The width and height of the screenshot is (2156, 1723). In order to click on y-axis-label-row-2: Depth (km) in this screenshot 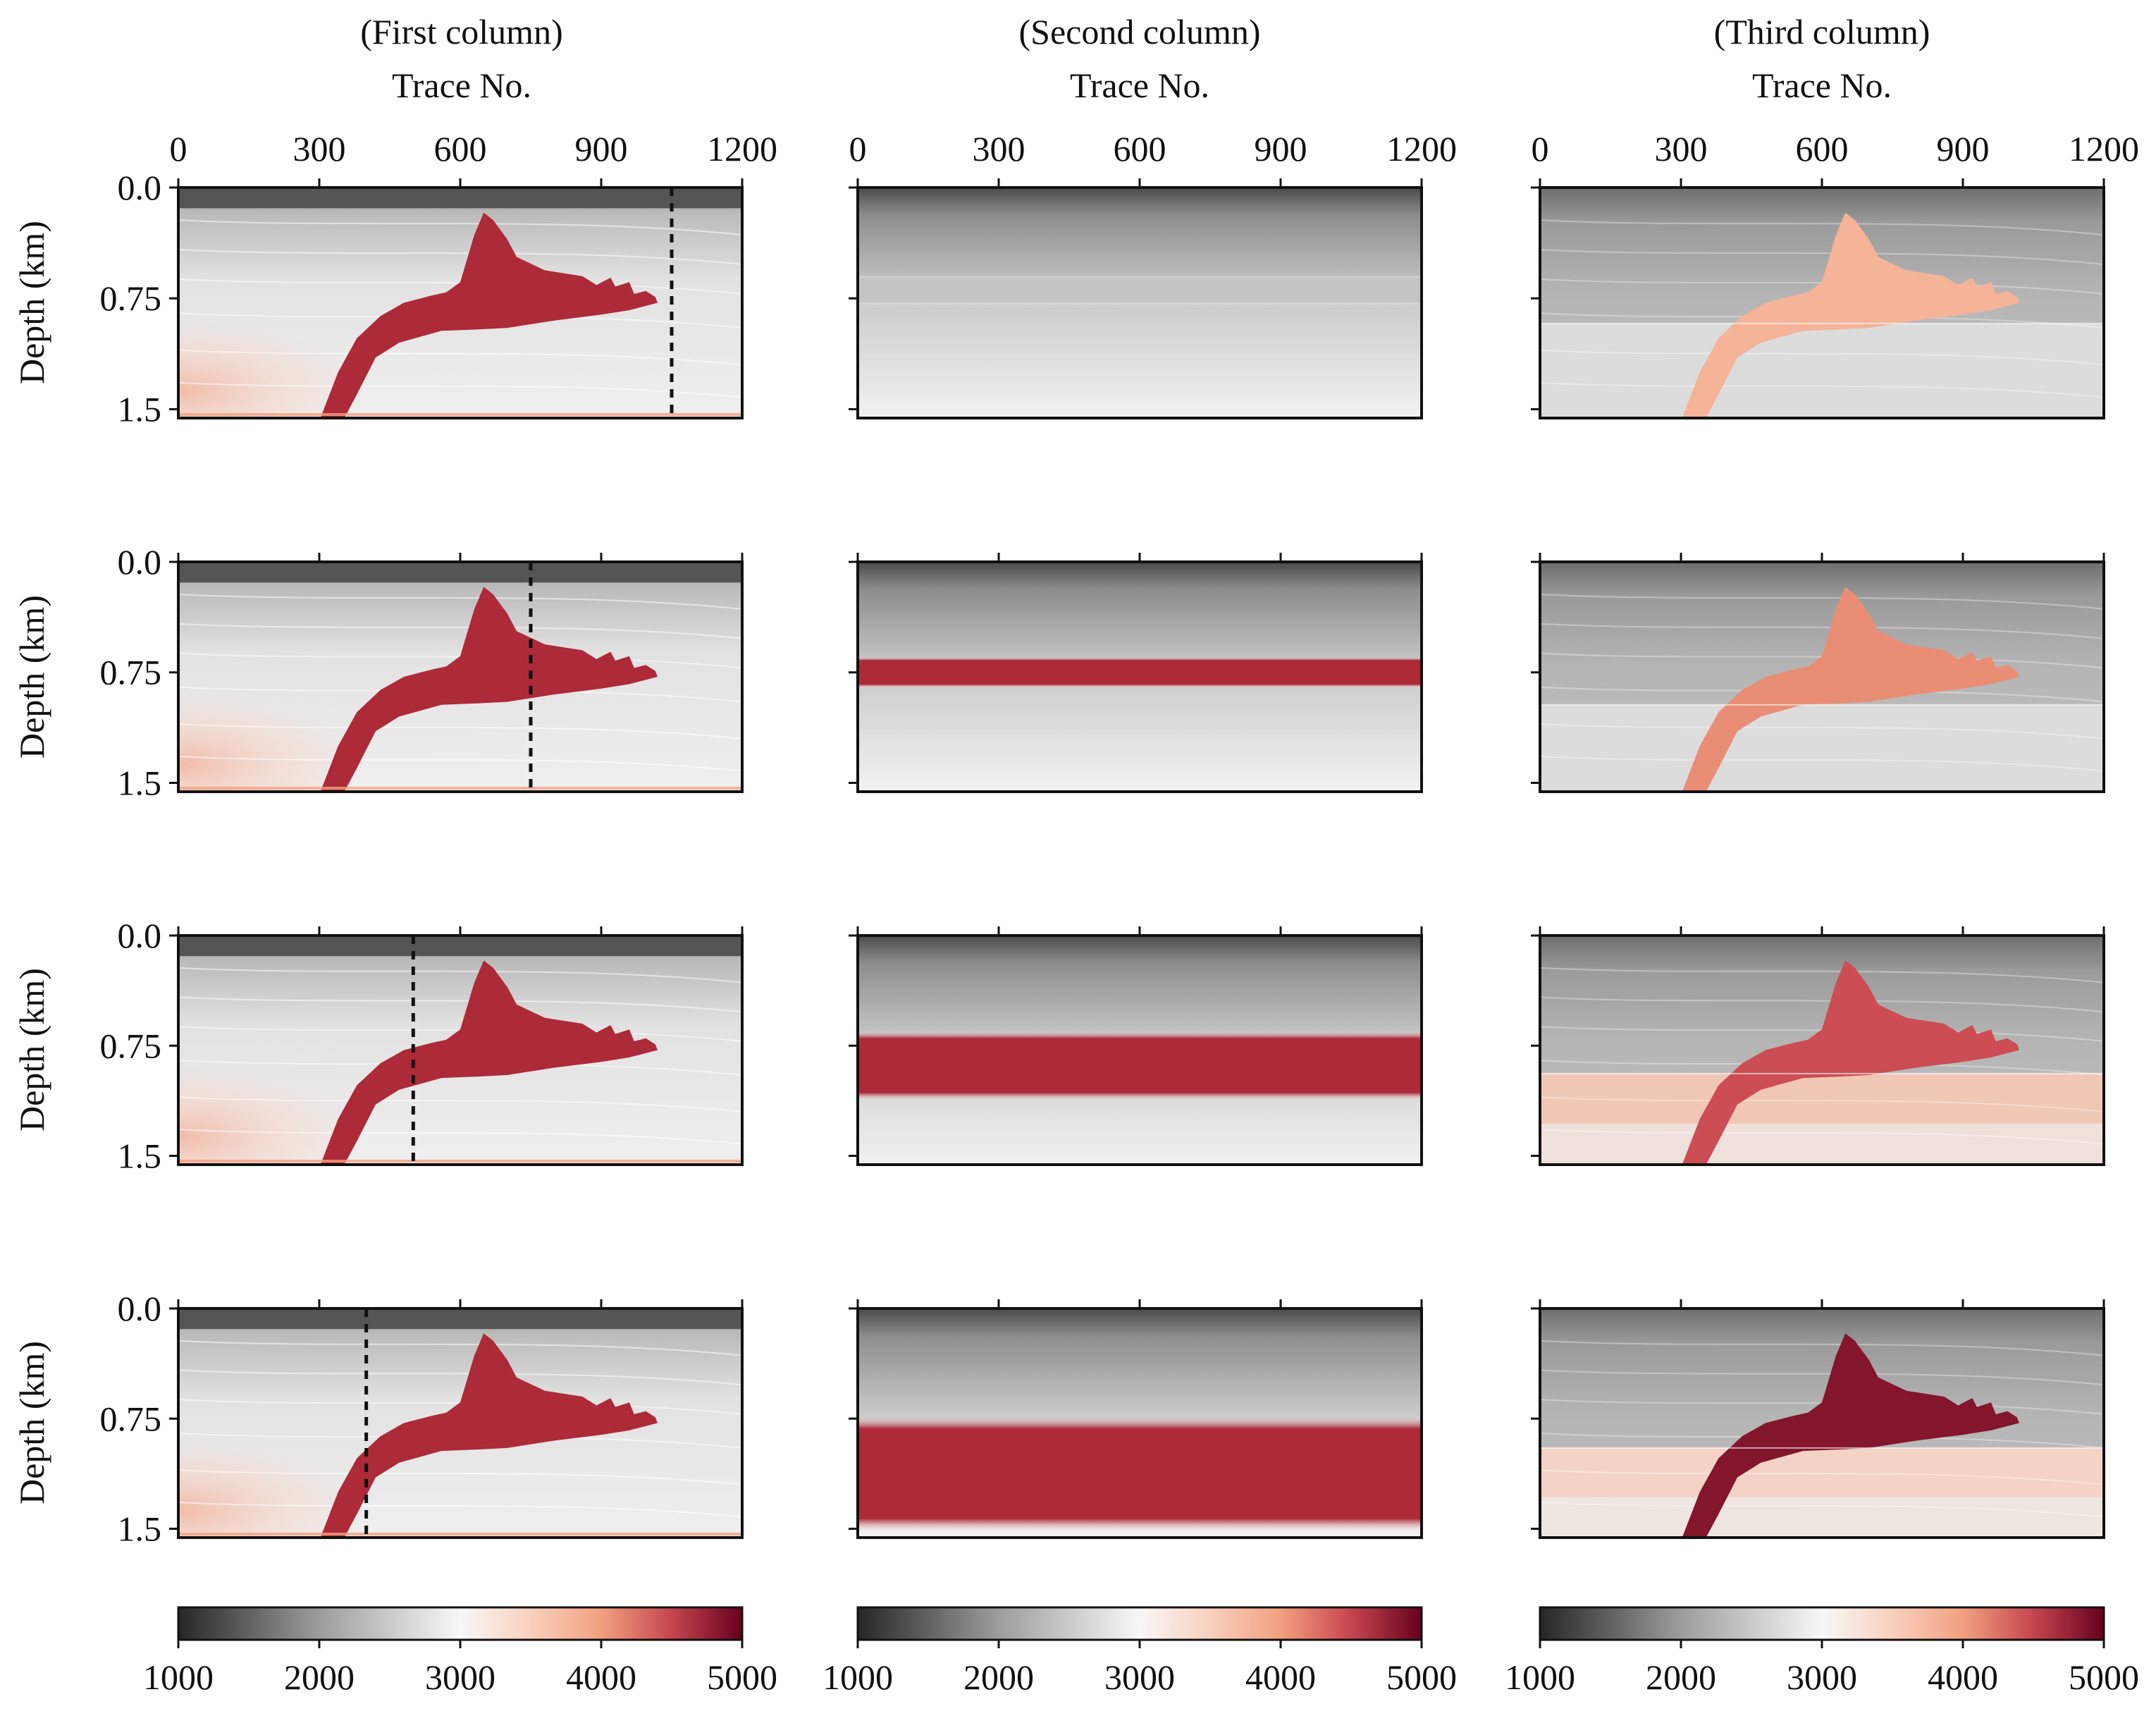, I will do `click(31, 677)`.